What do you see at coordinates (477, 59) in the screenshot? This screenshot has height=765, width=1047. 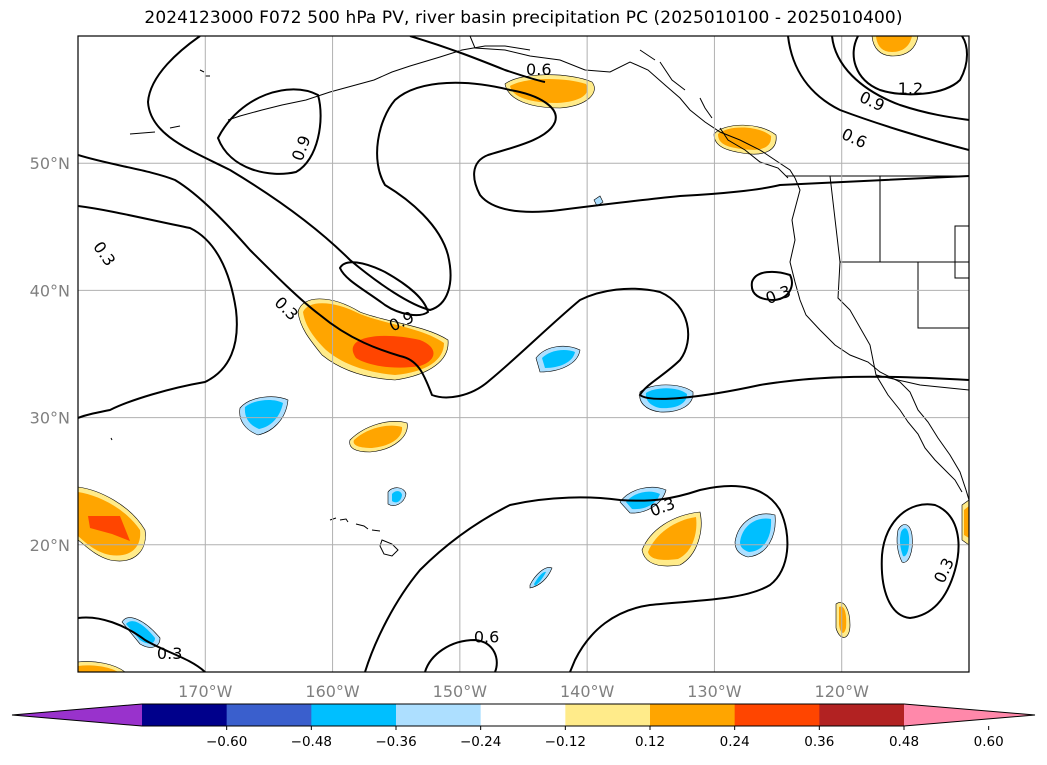 I see `contour-06-alaska` at bounding box center [477, 59].